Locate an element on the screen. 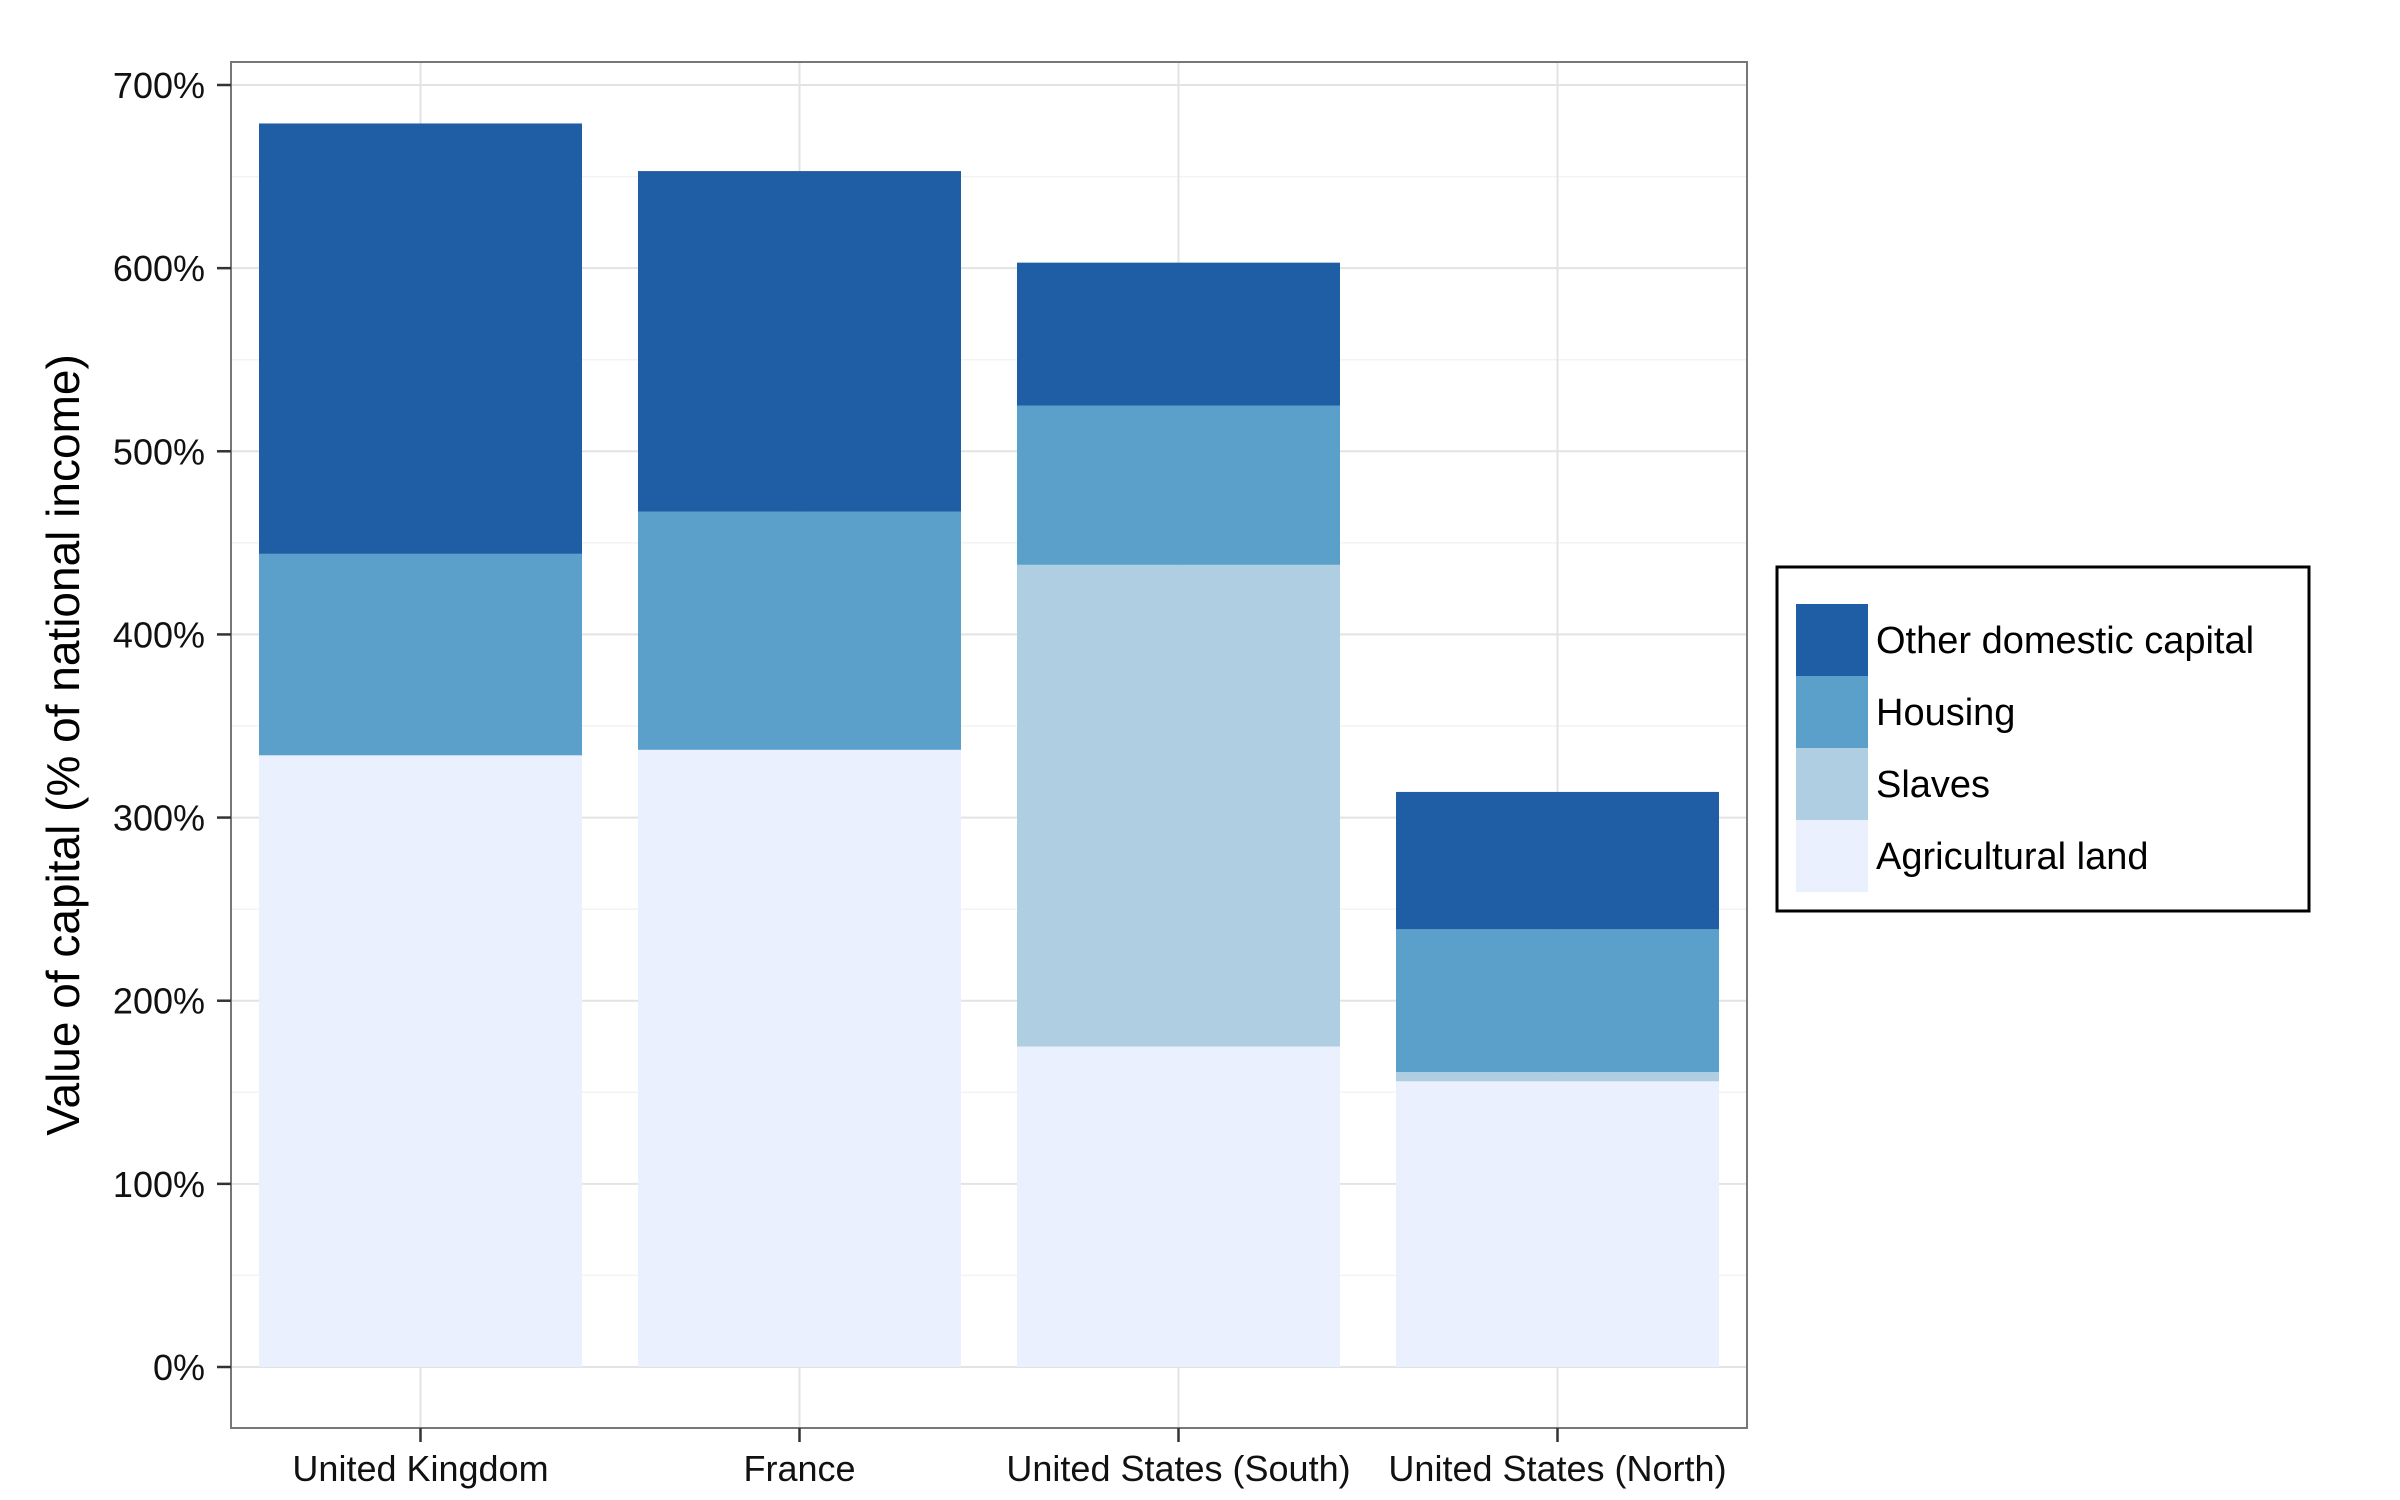  x-tick-label: United States (North) is located at coordinates (1557, 1468).